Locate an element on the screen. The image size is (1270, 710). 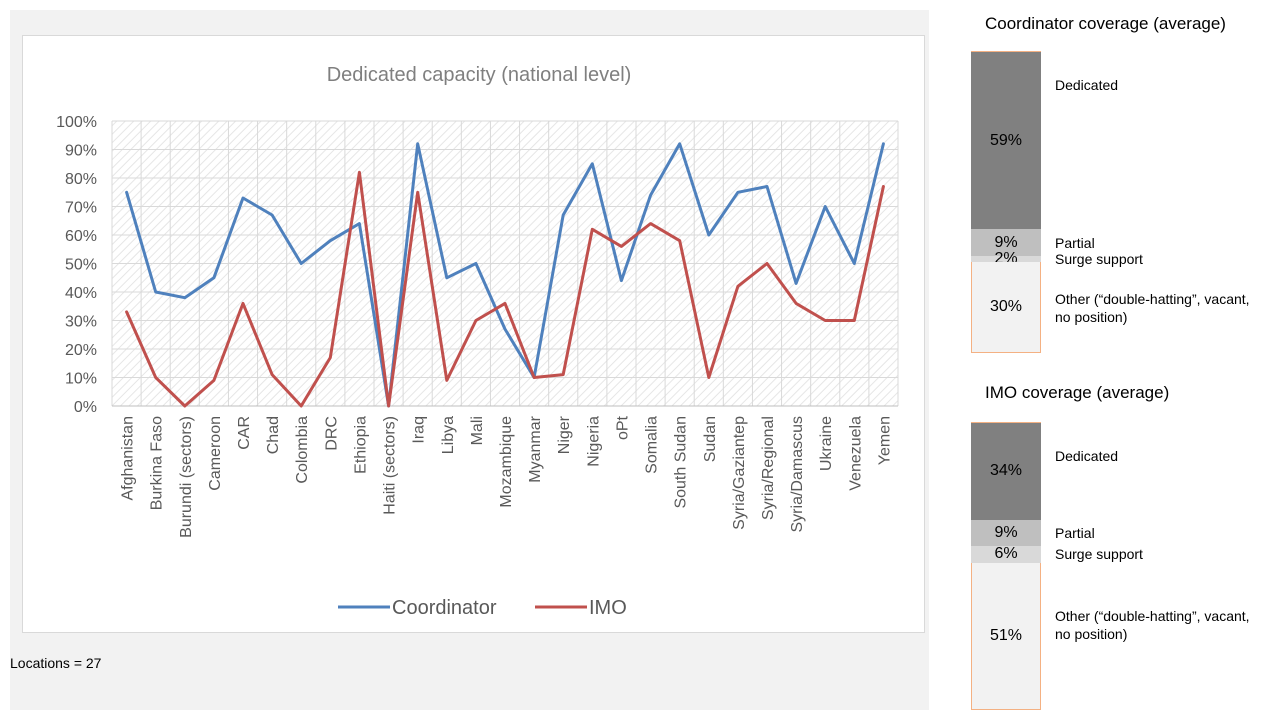
imo-coverage-title: IMO coverage (average) is located at coordinates (1077, 392).